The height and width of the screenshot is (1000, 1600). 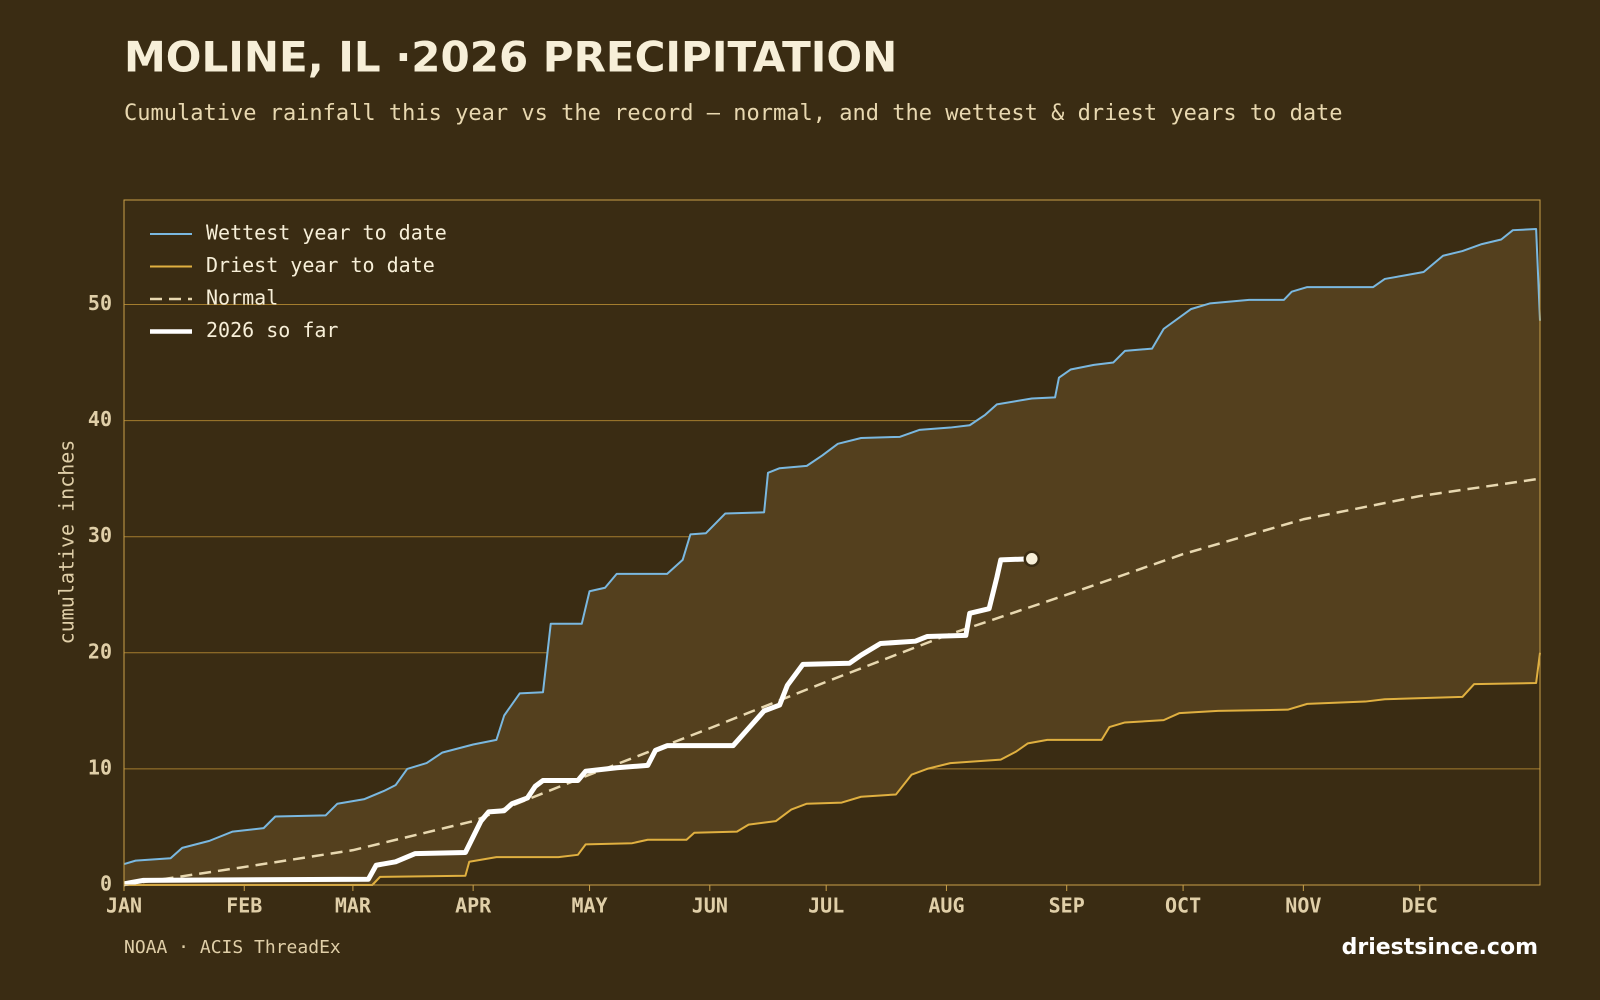 I want to click on y-tick-label: 10, so click(x=100, y=767).